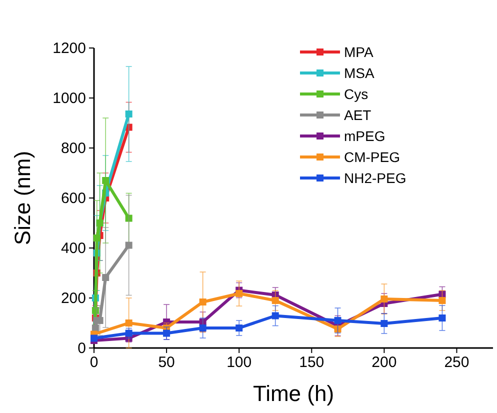 The image size is (497, 413). Describe the element at coordinates (457, 362) in the screenshot. I see `x-tick-label: 250` at that location.